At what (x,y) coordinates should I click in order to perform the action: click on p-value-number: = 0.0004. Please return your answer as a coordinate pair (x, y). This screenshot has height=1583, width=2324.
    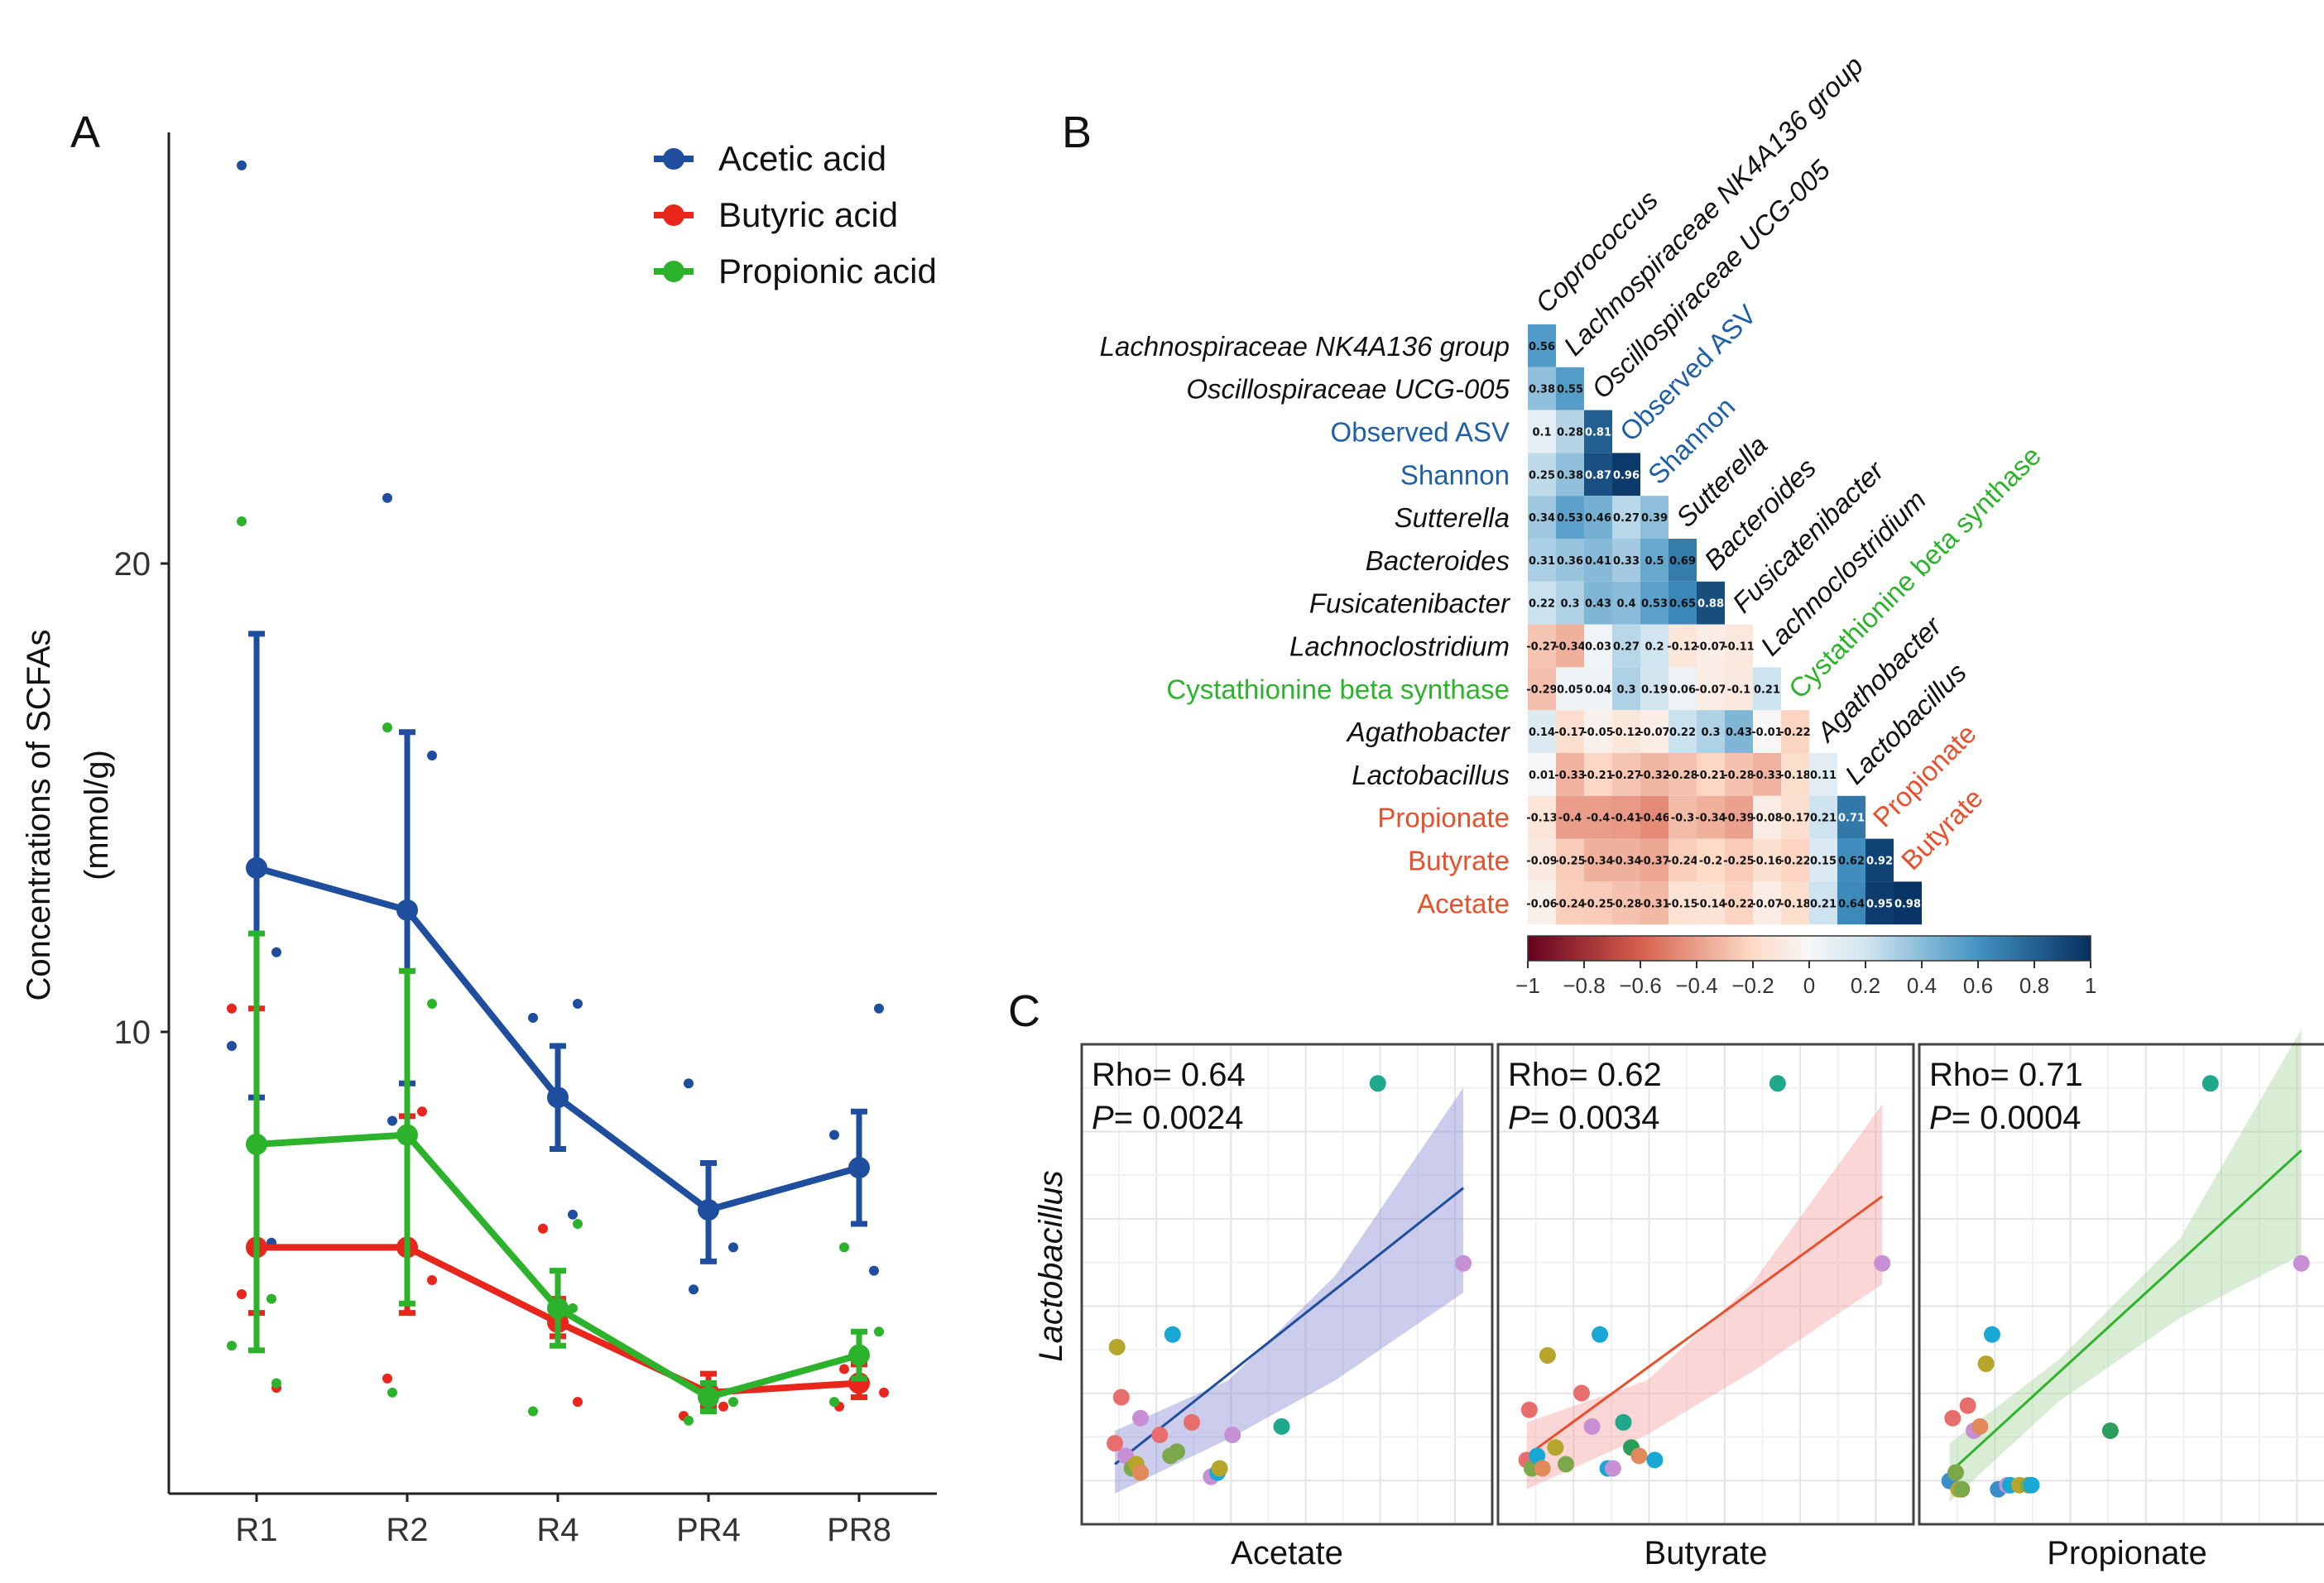
    Looking at the image, I should click on (2017, 1118).